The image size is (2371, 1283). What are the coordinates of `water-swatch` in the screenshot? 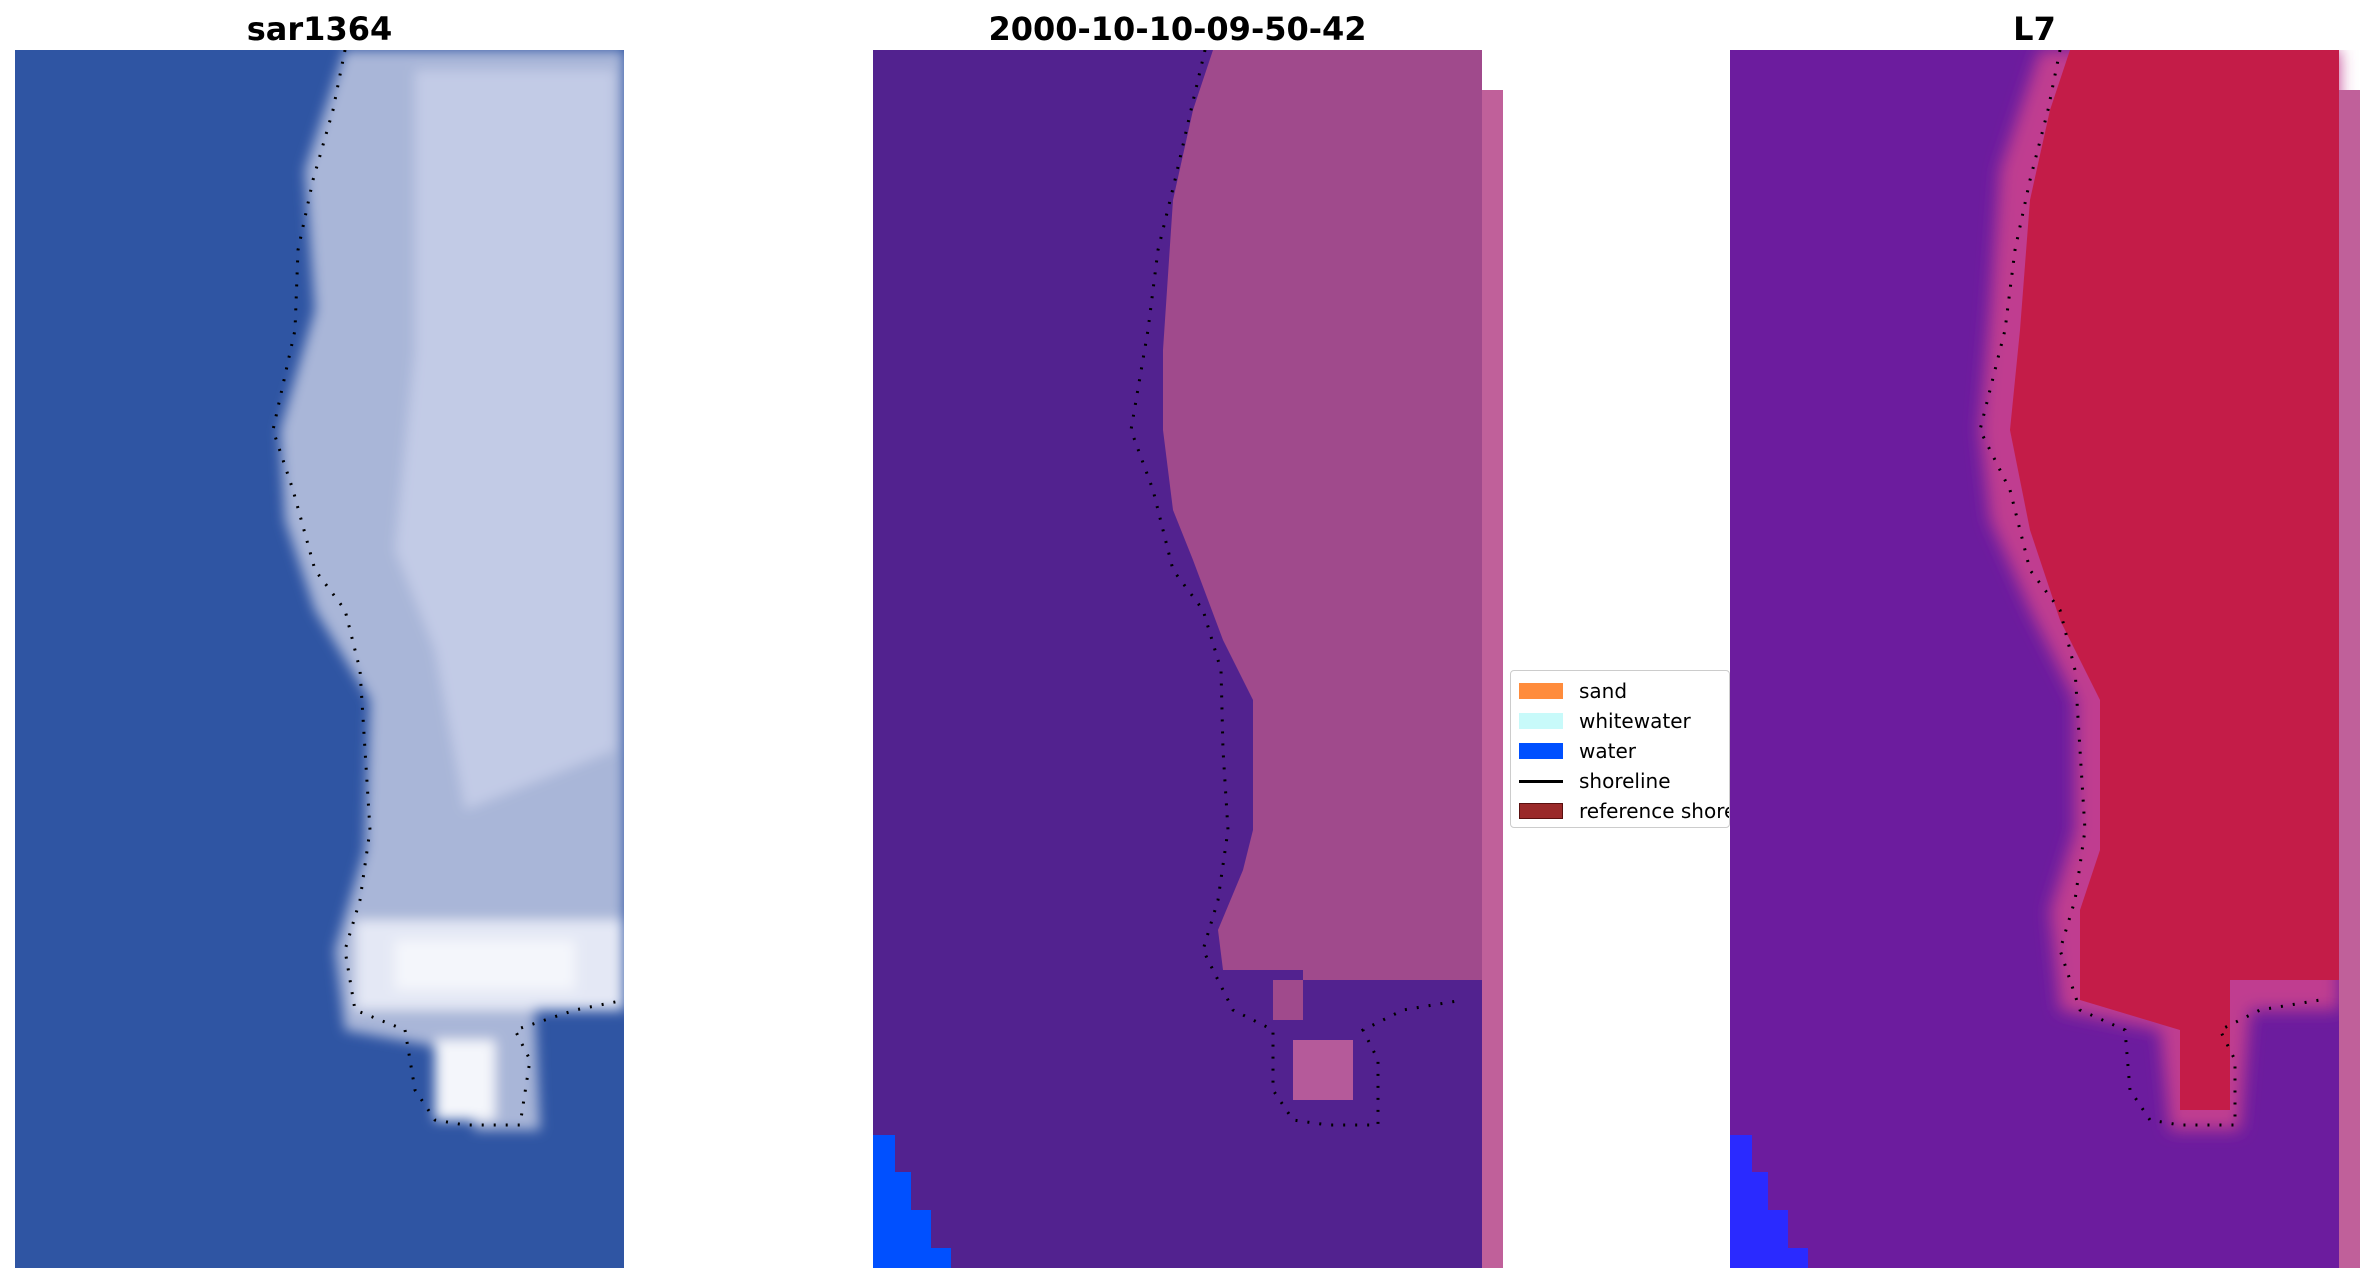 It's located at (1541, 751).